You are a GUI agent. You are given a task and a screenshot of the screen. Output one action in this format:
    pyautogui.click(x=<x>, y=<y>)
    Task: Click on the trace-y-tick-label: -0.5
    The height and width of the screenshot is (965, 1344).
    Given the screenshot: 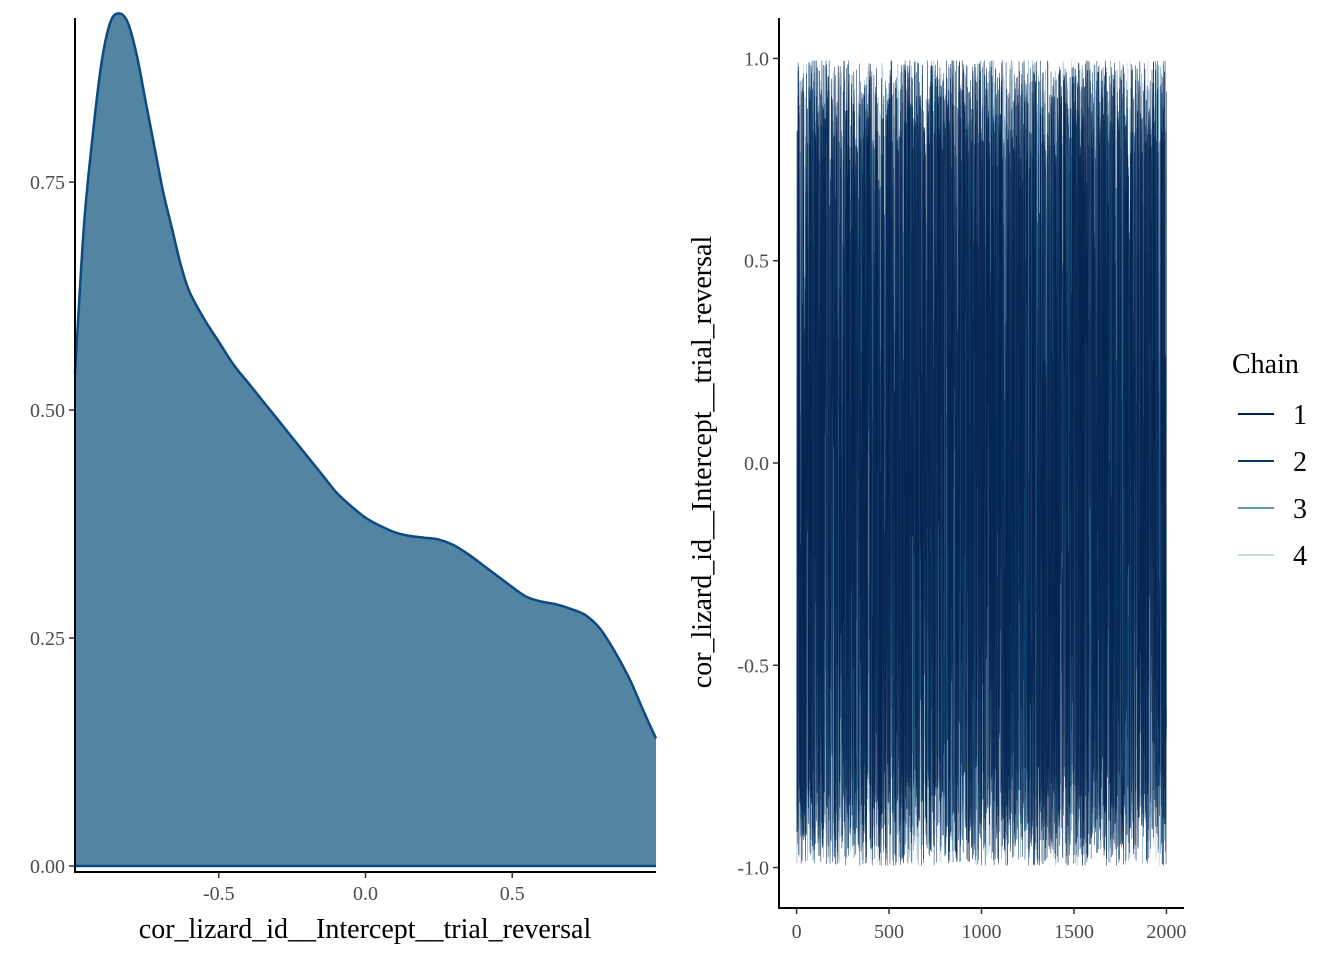 What is the action you would take?
    pyautogui.click(x=753, y=666)
    